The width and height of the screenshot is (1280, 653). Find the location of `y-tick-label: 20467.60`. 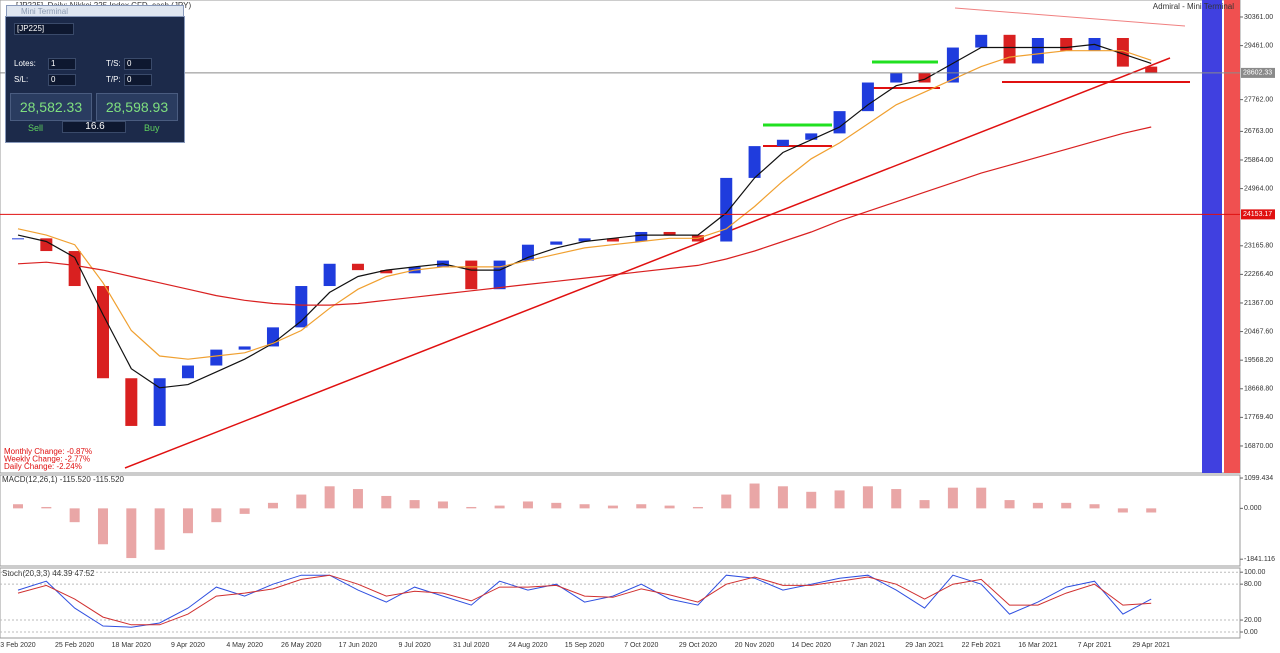

y-tick-label: 20467.60 is located at coordinates (1258, 331).